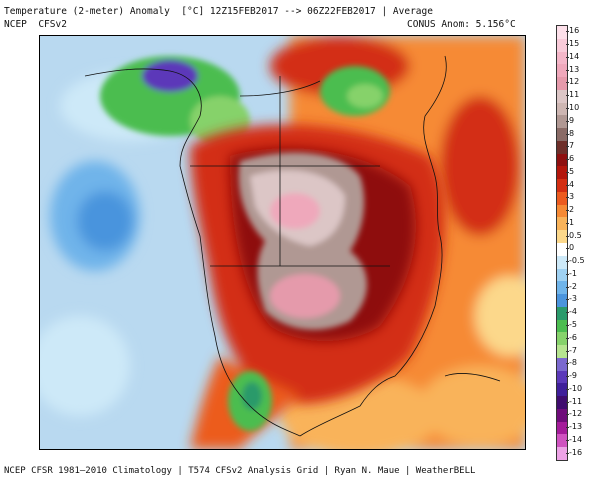  I want to click on colorbar, so click(562, 243).